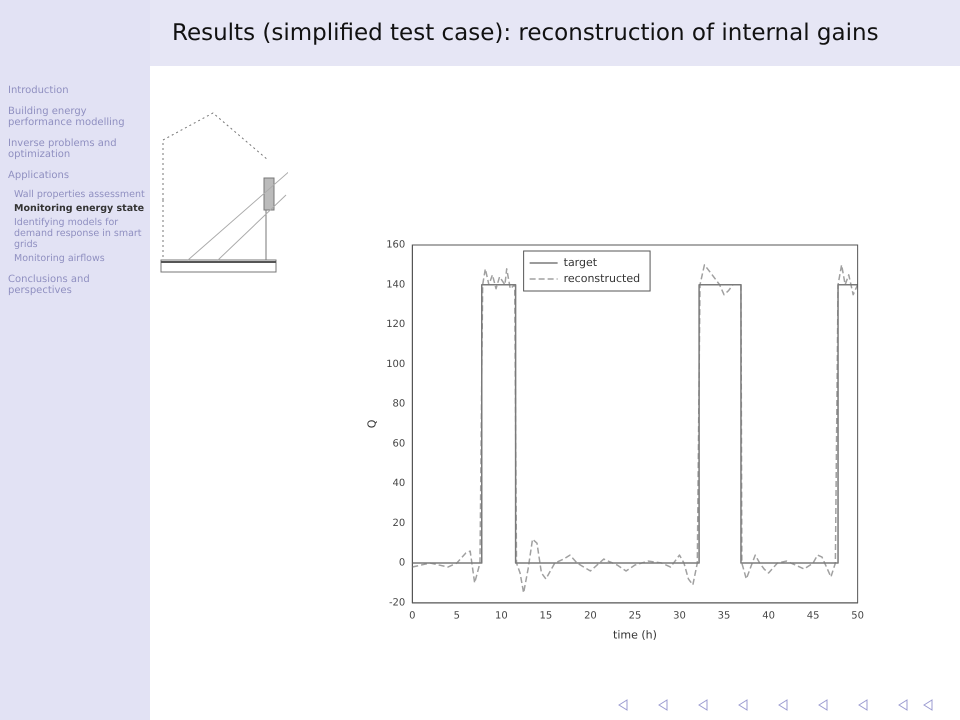 Image resolution: width=960 pixels, height=720 pixels. What do you see at coordinates (546, 616) in the screenshot?
I see `x-tick-label: 15` at bounding box center [546, 616].